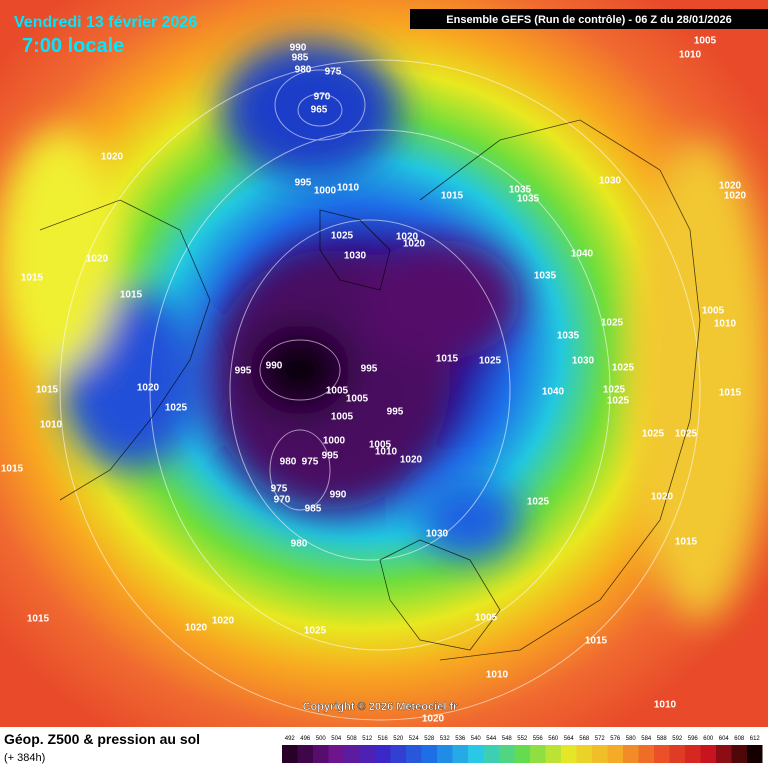 The height and width of the screenshot is (768, 768). What do you see at coordinates (553, 739) in the screenshot?
I see `scale-label: 560` at bounding box center [553, 739].